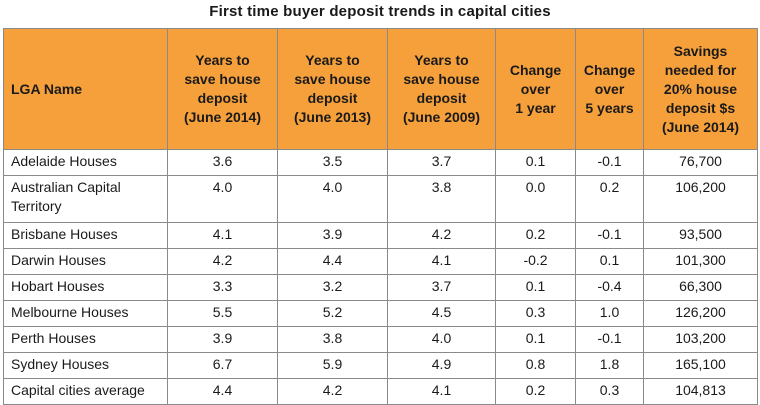 The image size is (760, 405). I want to click on table-cell: 3.2, so click(332, 287).